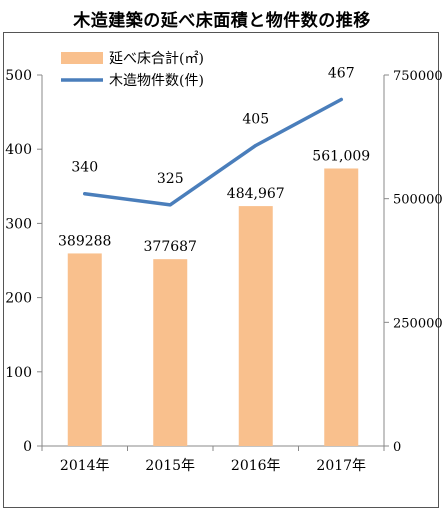  I want to click on line-data-label: 340, so click(84, 168).